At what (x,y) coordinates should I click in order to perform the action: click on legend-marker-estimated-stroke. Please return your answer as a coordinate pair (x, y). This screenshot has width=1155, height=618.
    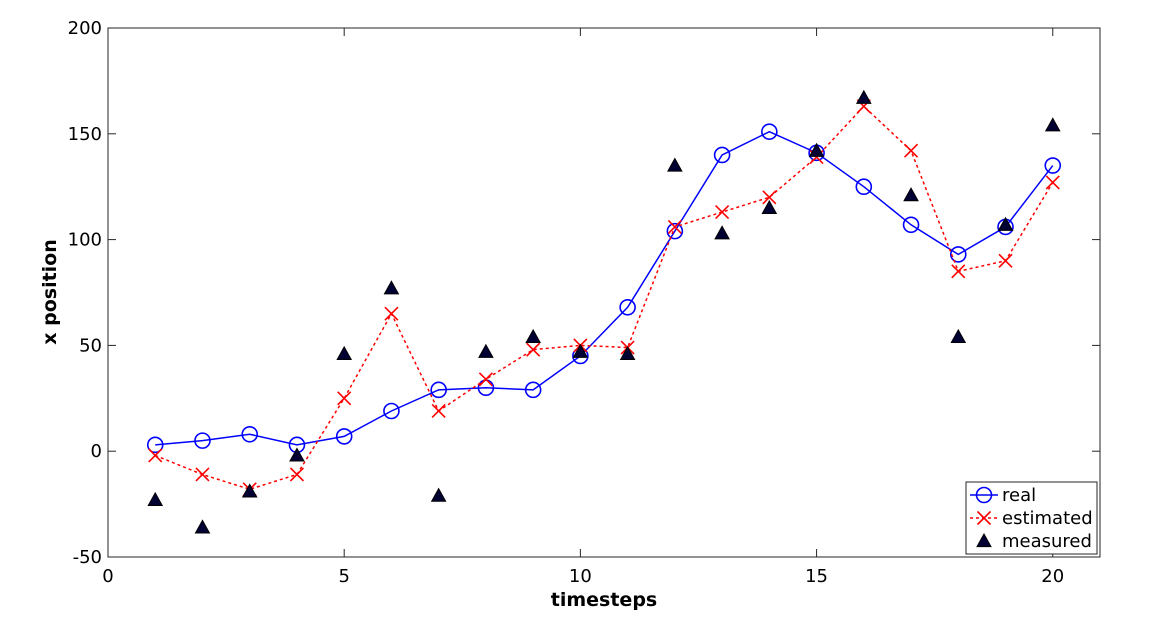
    Looking at the image, I should click on (984, 518).